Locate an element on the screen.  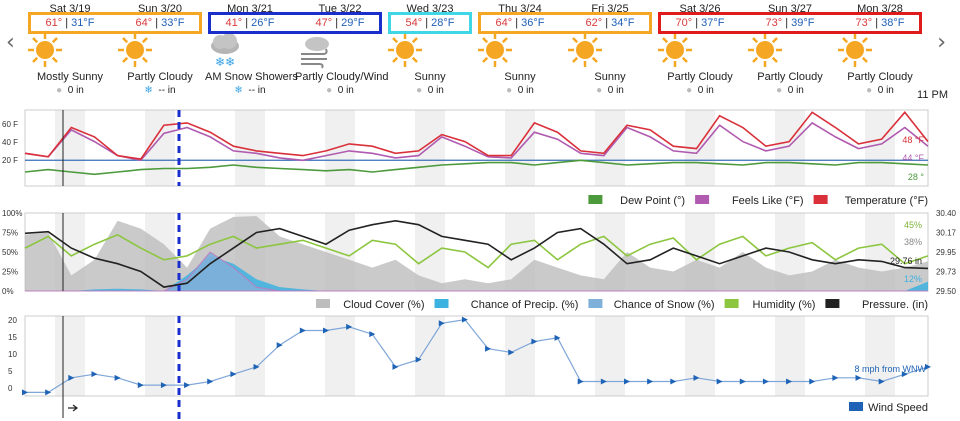
day-temps: 64° | 33°F is located at coordinates (160, 23).